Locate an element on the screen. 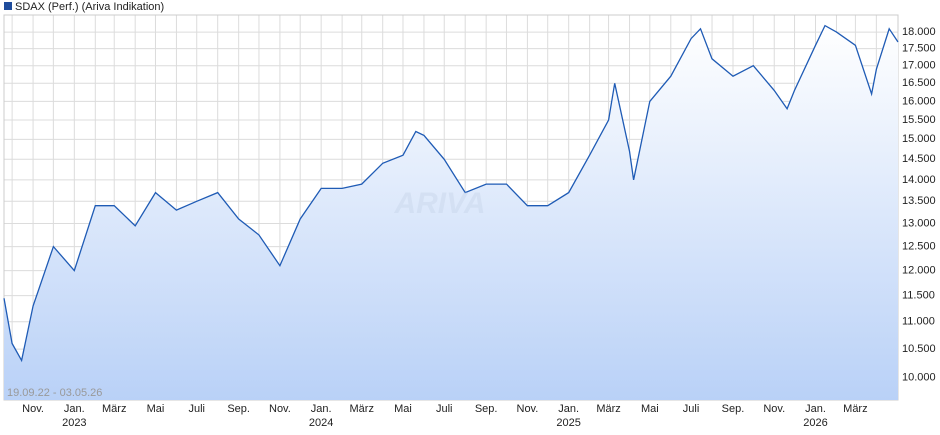 Image resolution: width=940 pixels, height=435 pixels. y-tick-label: 10.500 is located at coordinates (919, 349).